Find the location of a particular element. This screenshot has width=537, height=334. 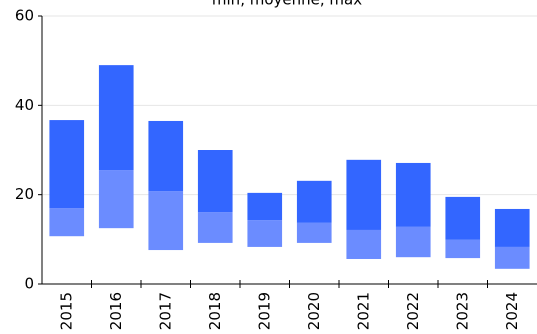

x-tick-label: 2023 is located at coordinates (462, 311).